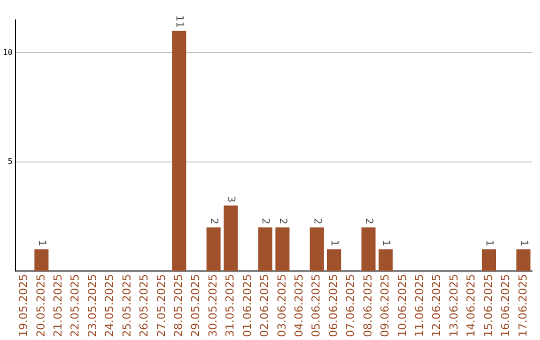 The width and height of the screenshot is (540, 340). Describe the element at coordinates (10, 161) in the screenshot. I see `y-tick-label: 5` at that location.